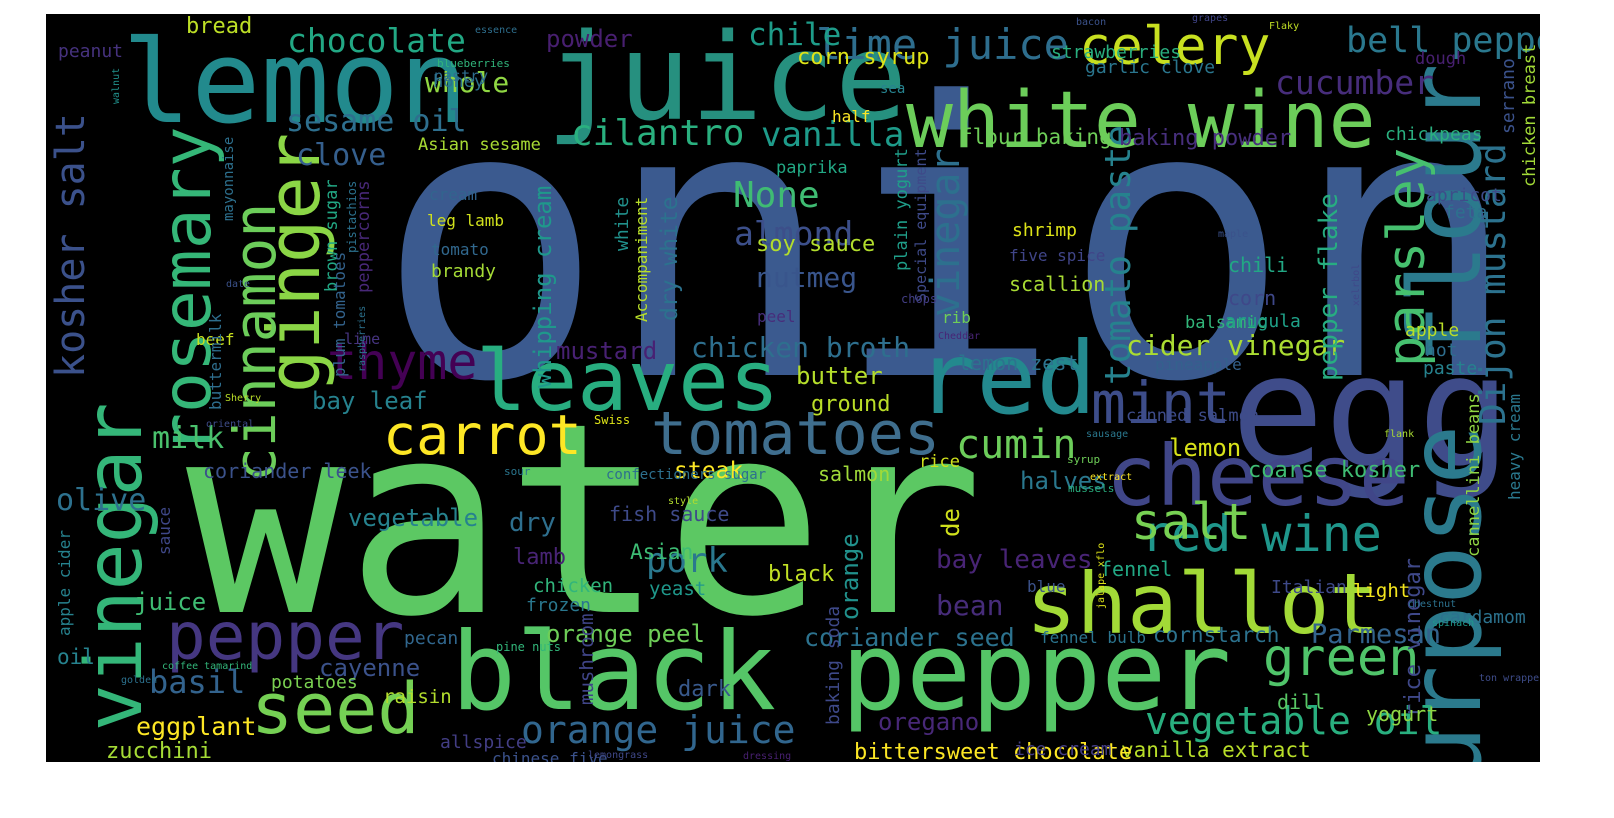  What do you see at coordinates (658, 730) in the screenshot?
I see `cloud-word: orange juice` at bounding box center [658, 730].